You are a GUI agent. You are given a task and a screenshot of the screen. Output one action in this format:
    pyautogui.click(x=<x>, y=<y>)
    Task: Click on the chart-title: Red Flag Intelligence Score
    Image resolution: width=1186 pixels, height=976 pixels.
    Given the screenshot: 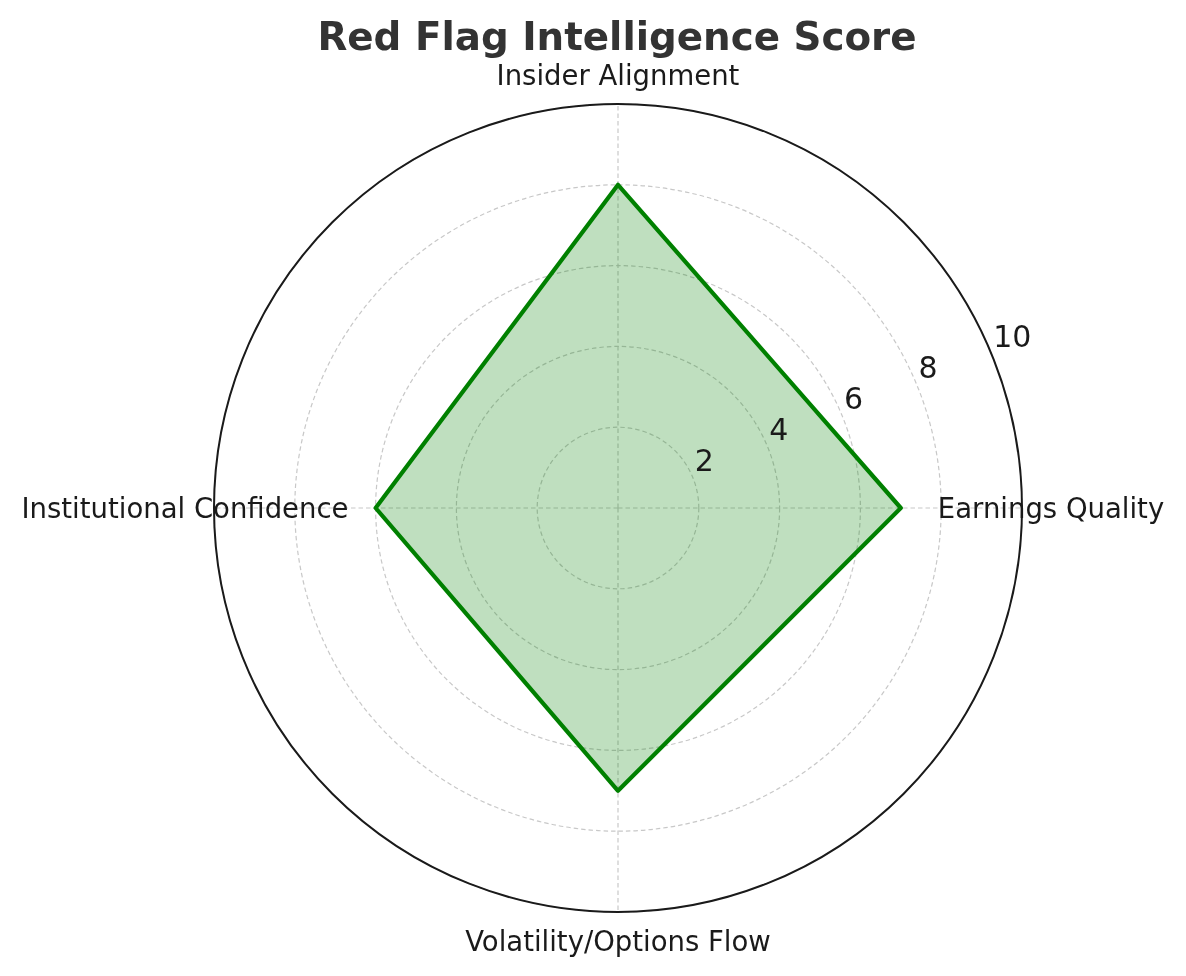 What is the action you would take?
    pyautogui.click(x=617, y=36)
    